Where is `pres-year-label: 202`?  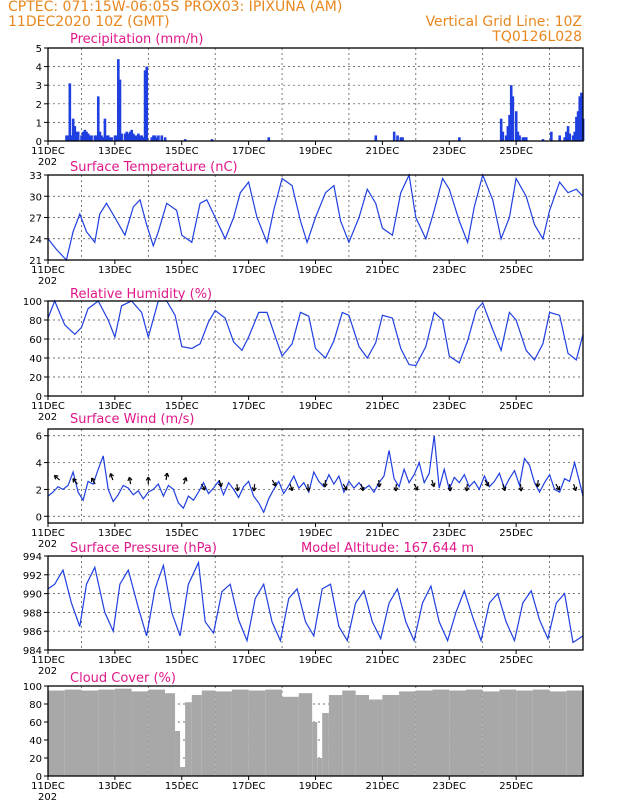 pres-year-label: 202 is located at coordinates (47, 671).